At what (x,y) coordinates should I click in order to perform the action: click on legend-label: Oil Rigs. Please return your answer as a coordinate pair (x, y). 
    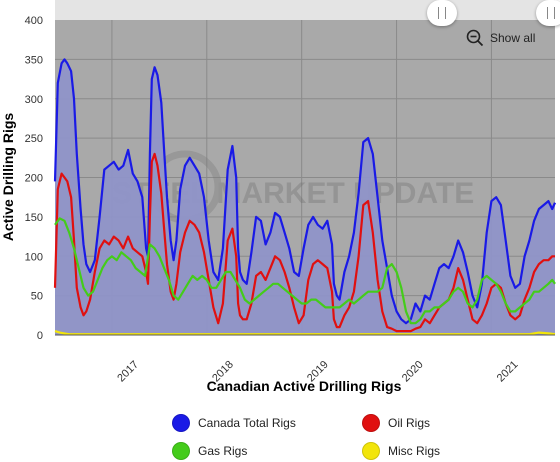
    Looking at the image, I should click on (409, 423).